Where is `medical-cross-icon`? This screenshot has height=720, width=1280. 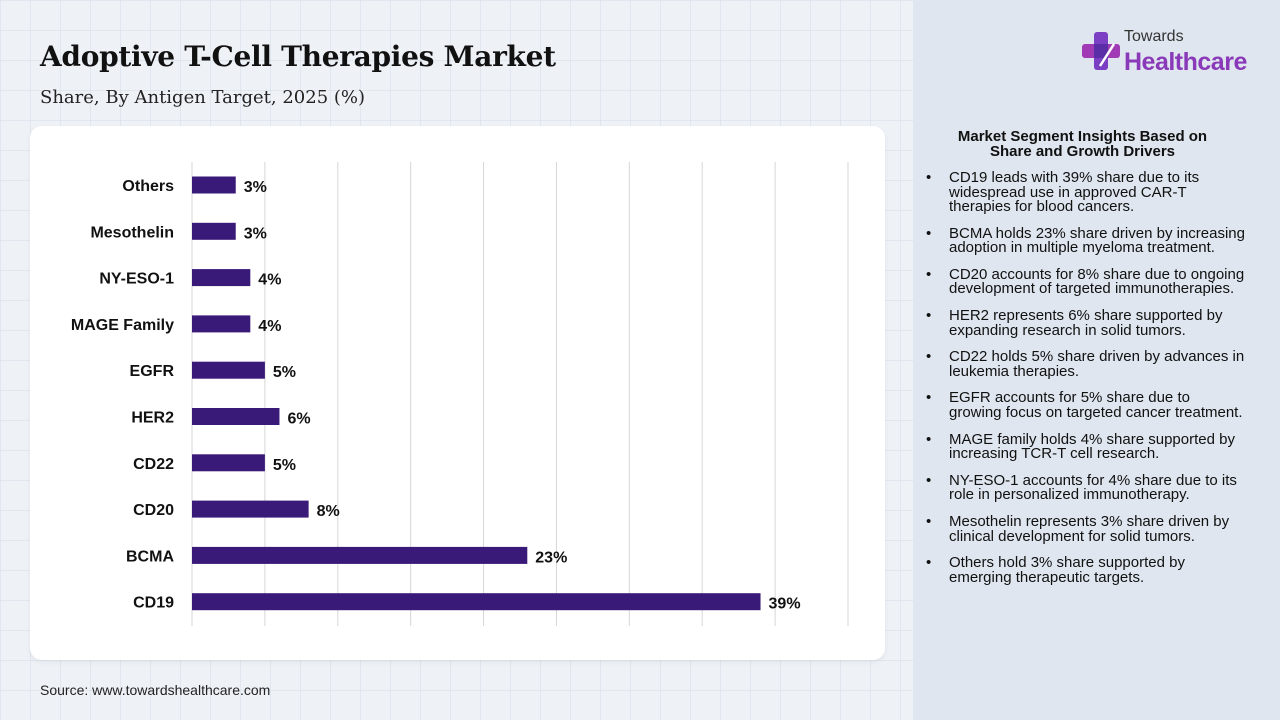 medical-cross-icon is located at coordinates (1101, 51).